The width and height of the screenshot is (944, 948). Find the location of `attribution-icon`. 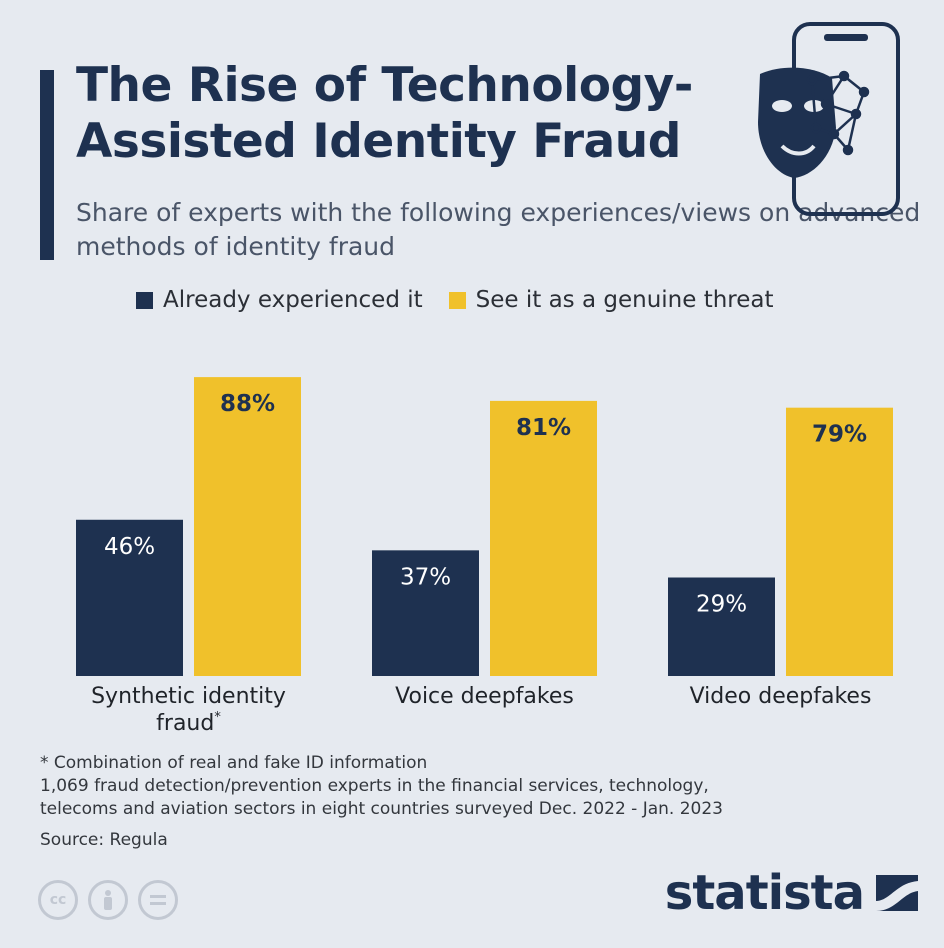

attribution-icon is located at coordinates (108, 900).